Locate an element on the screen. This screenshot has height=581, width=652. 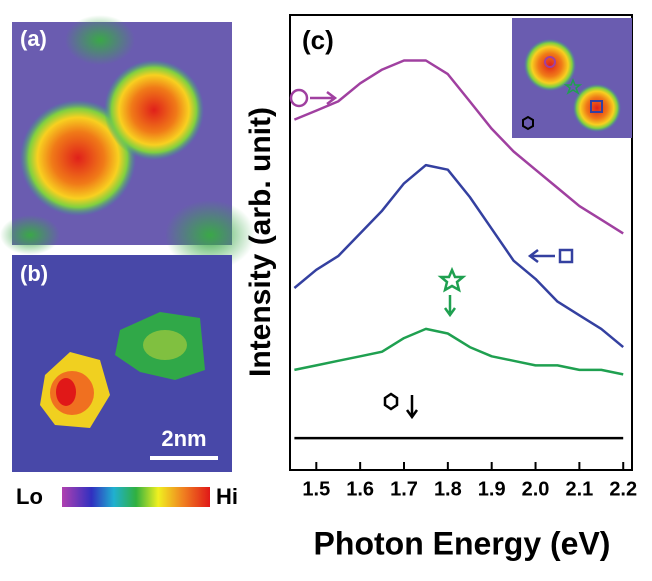
x-tick-label: 1.6 is located at coordinates (360, 489).